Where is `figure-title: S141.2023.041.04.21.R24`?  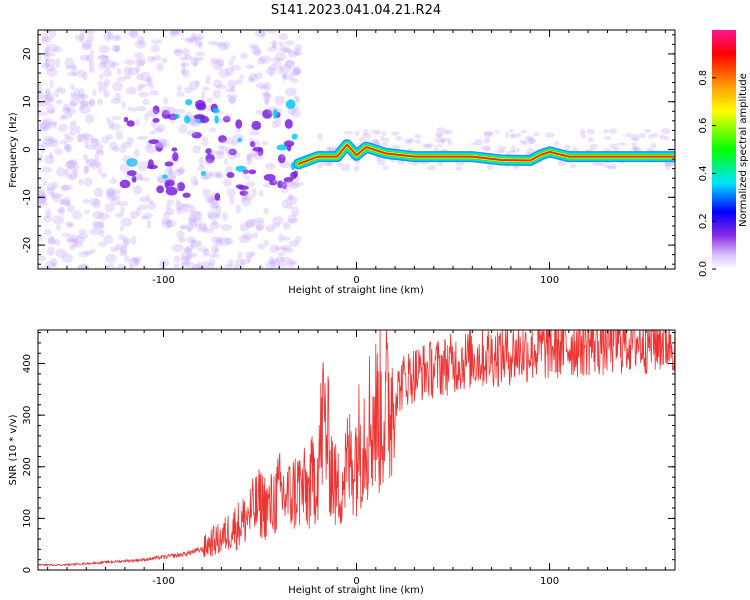
figure-title: S141.2023.041.04.21.R24 is located at coordinates (356, 10).